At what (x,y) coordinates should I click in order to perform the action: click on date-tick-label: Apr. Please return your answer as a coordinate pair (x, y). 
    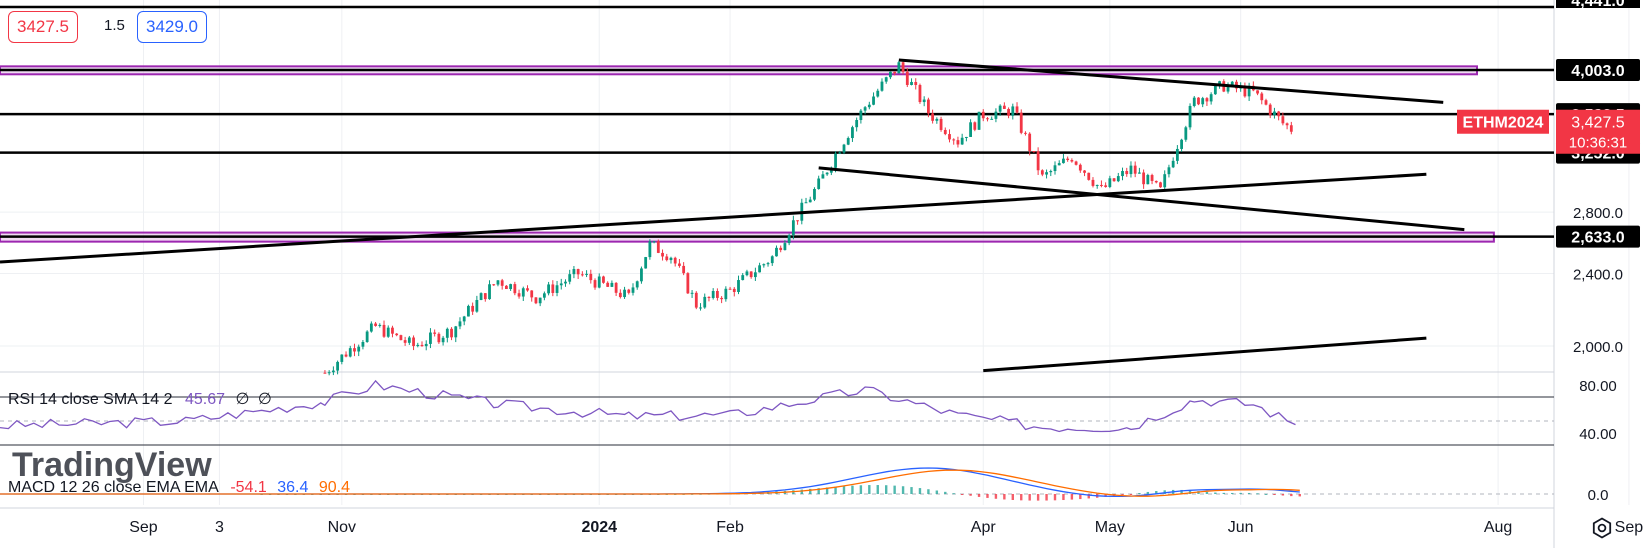
    Looking at the image, I should click on (984, 527).